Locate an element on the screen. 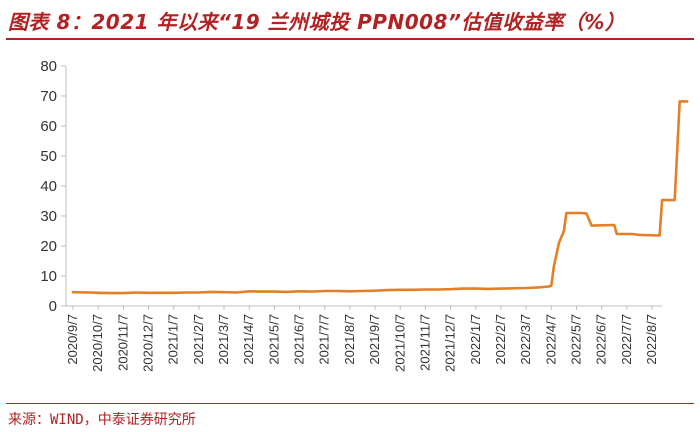 This screenshot has height=432, width=700. x-tick-label: 2021/8/7 is located at coordinates (349, 339).